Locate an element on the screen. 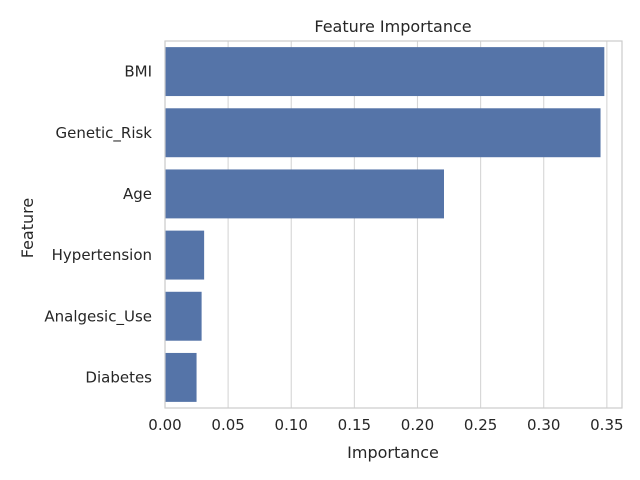 The height and width of the screenshot is (480, 640). x-axis-label: Importance is located at coordinates (393, 452).